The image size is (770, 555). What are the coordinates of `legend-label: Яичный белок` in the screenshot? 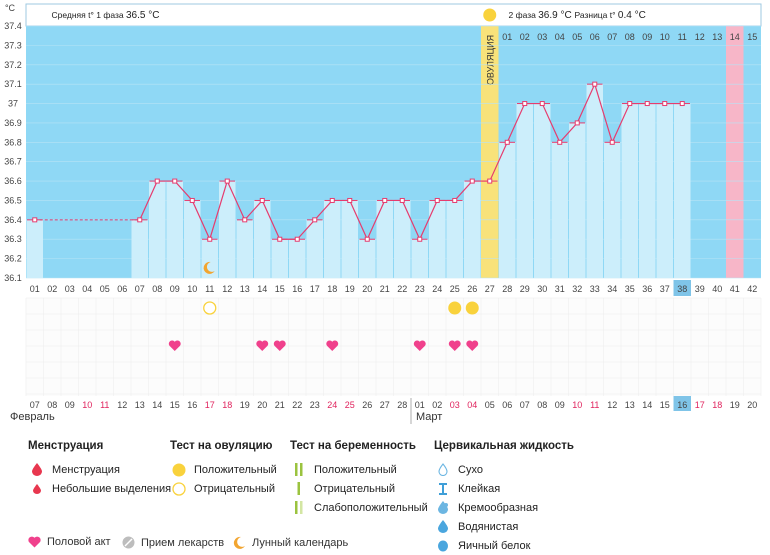 It's located at (494, 545).